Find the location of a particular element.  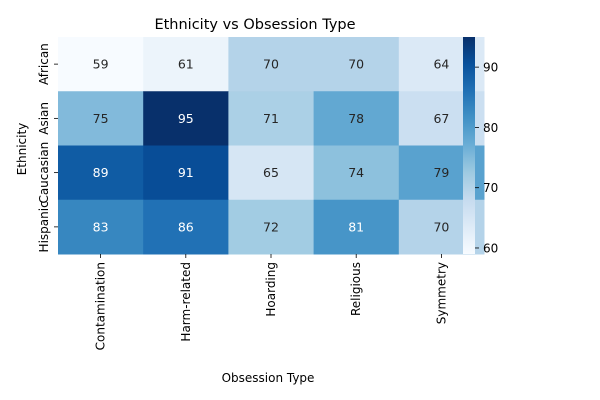

x-tick-label: Symmetry is located at coordinates (441, 293).